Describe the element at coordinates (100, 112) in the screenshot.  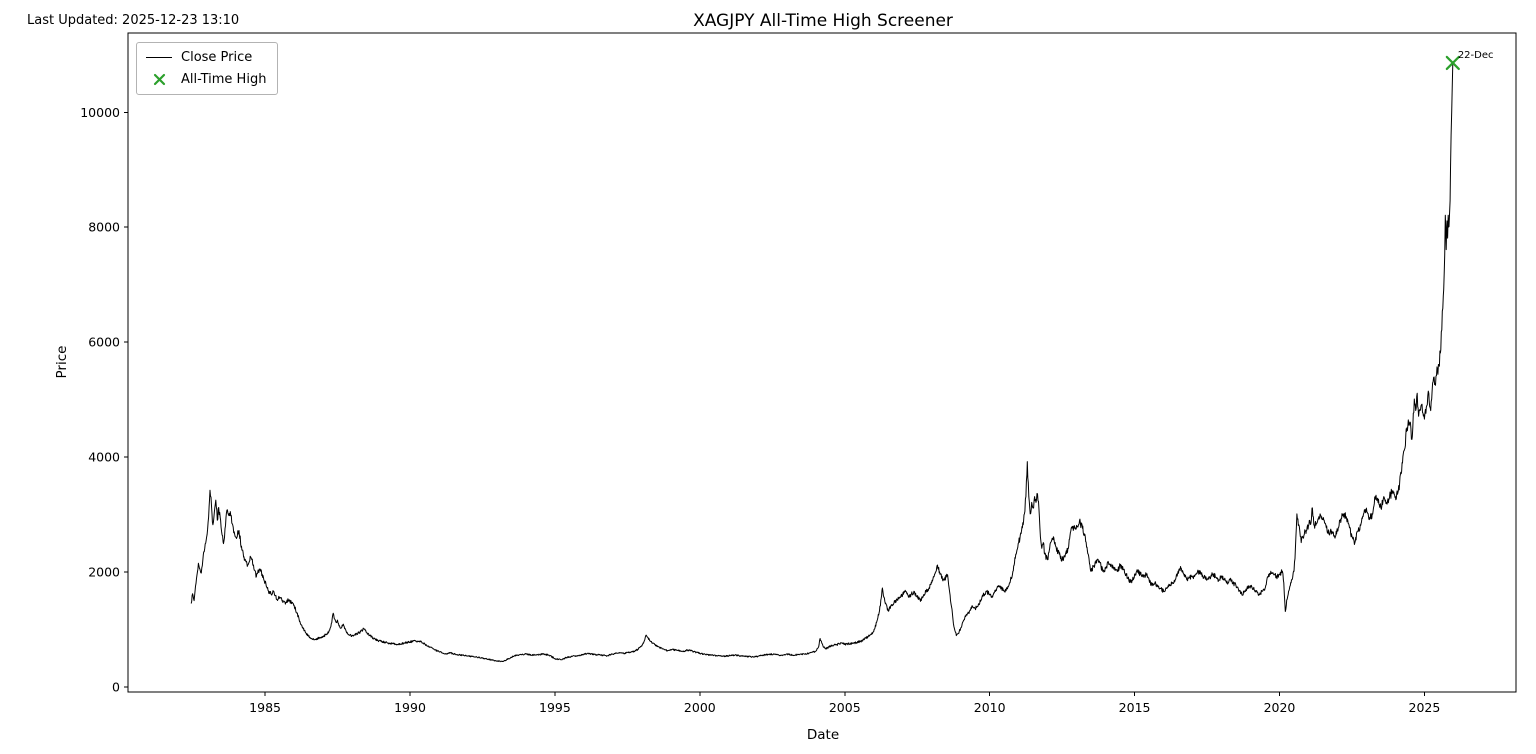
I see `y-tick-label: 10000` at that location.